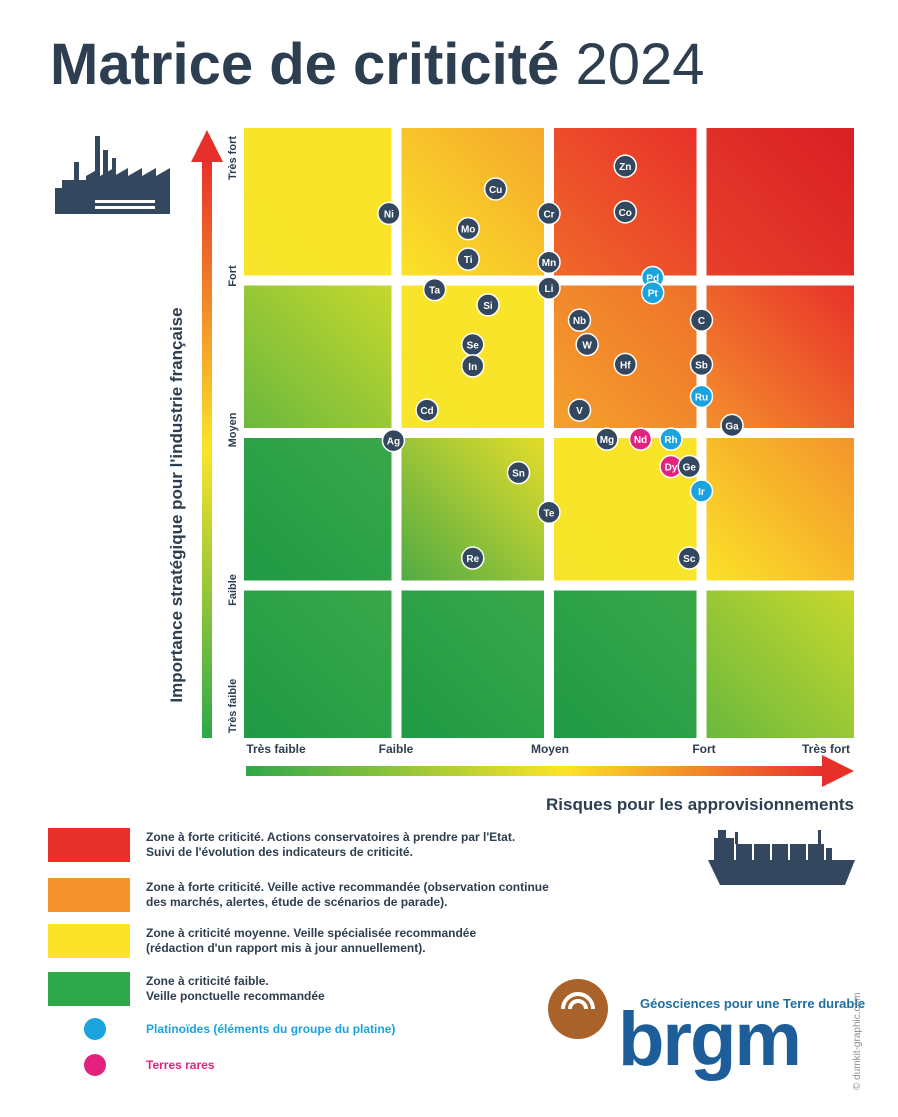 Image resolution: width=898 pixels, height=1117 pixels. I want to click on data-point-label: Mn, so click(549, 263).